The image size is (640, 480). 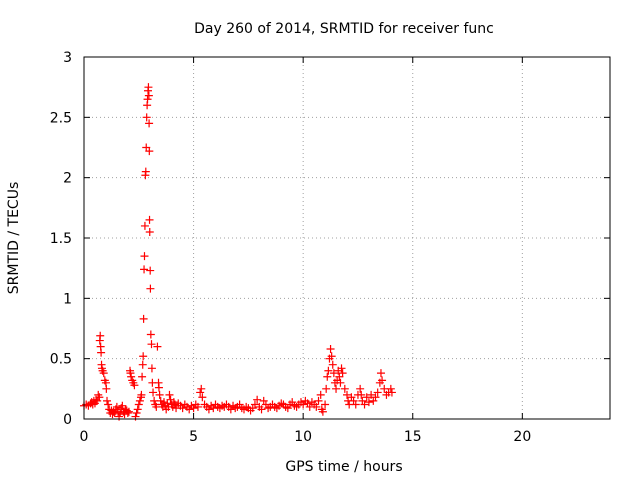 I want to click on y-tick-label: 3, so click(x=67, y=58).